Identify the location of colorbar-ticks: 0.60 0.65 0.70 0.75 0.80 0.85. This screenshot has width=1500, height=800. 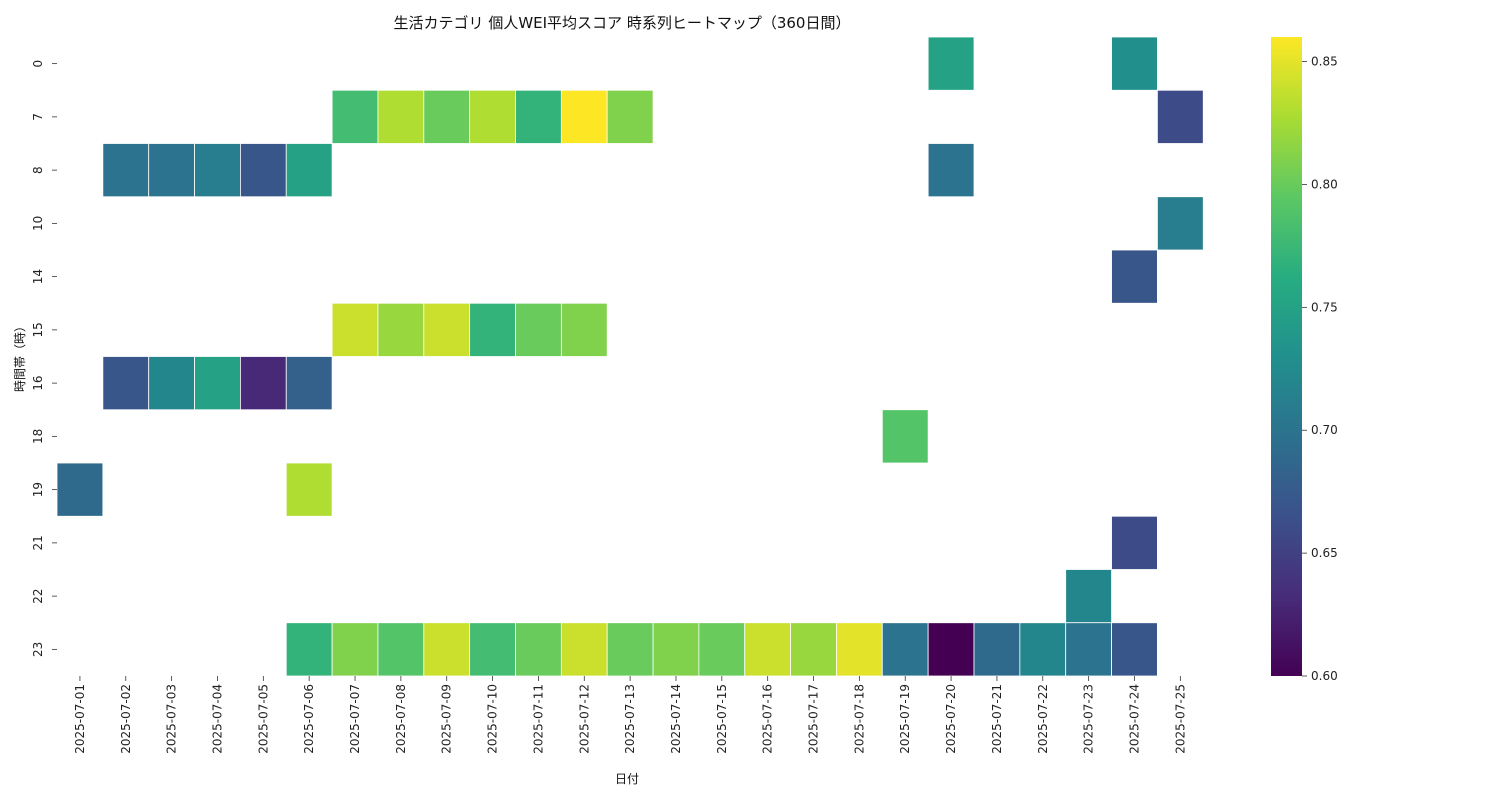
(1320, 369).